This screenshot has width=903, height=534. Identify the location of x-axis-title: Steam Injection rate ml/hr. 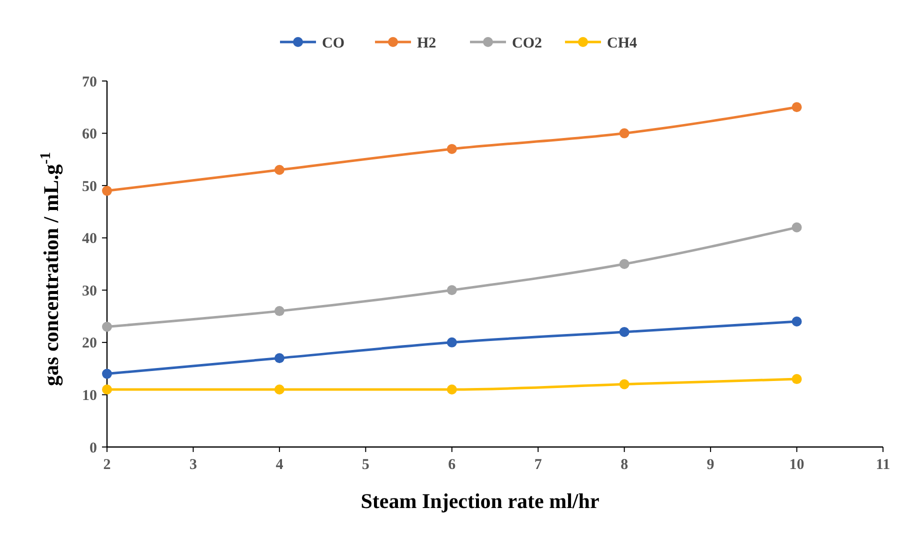
(480, 501).